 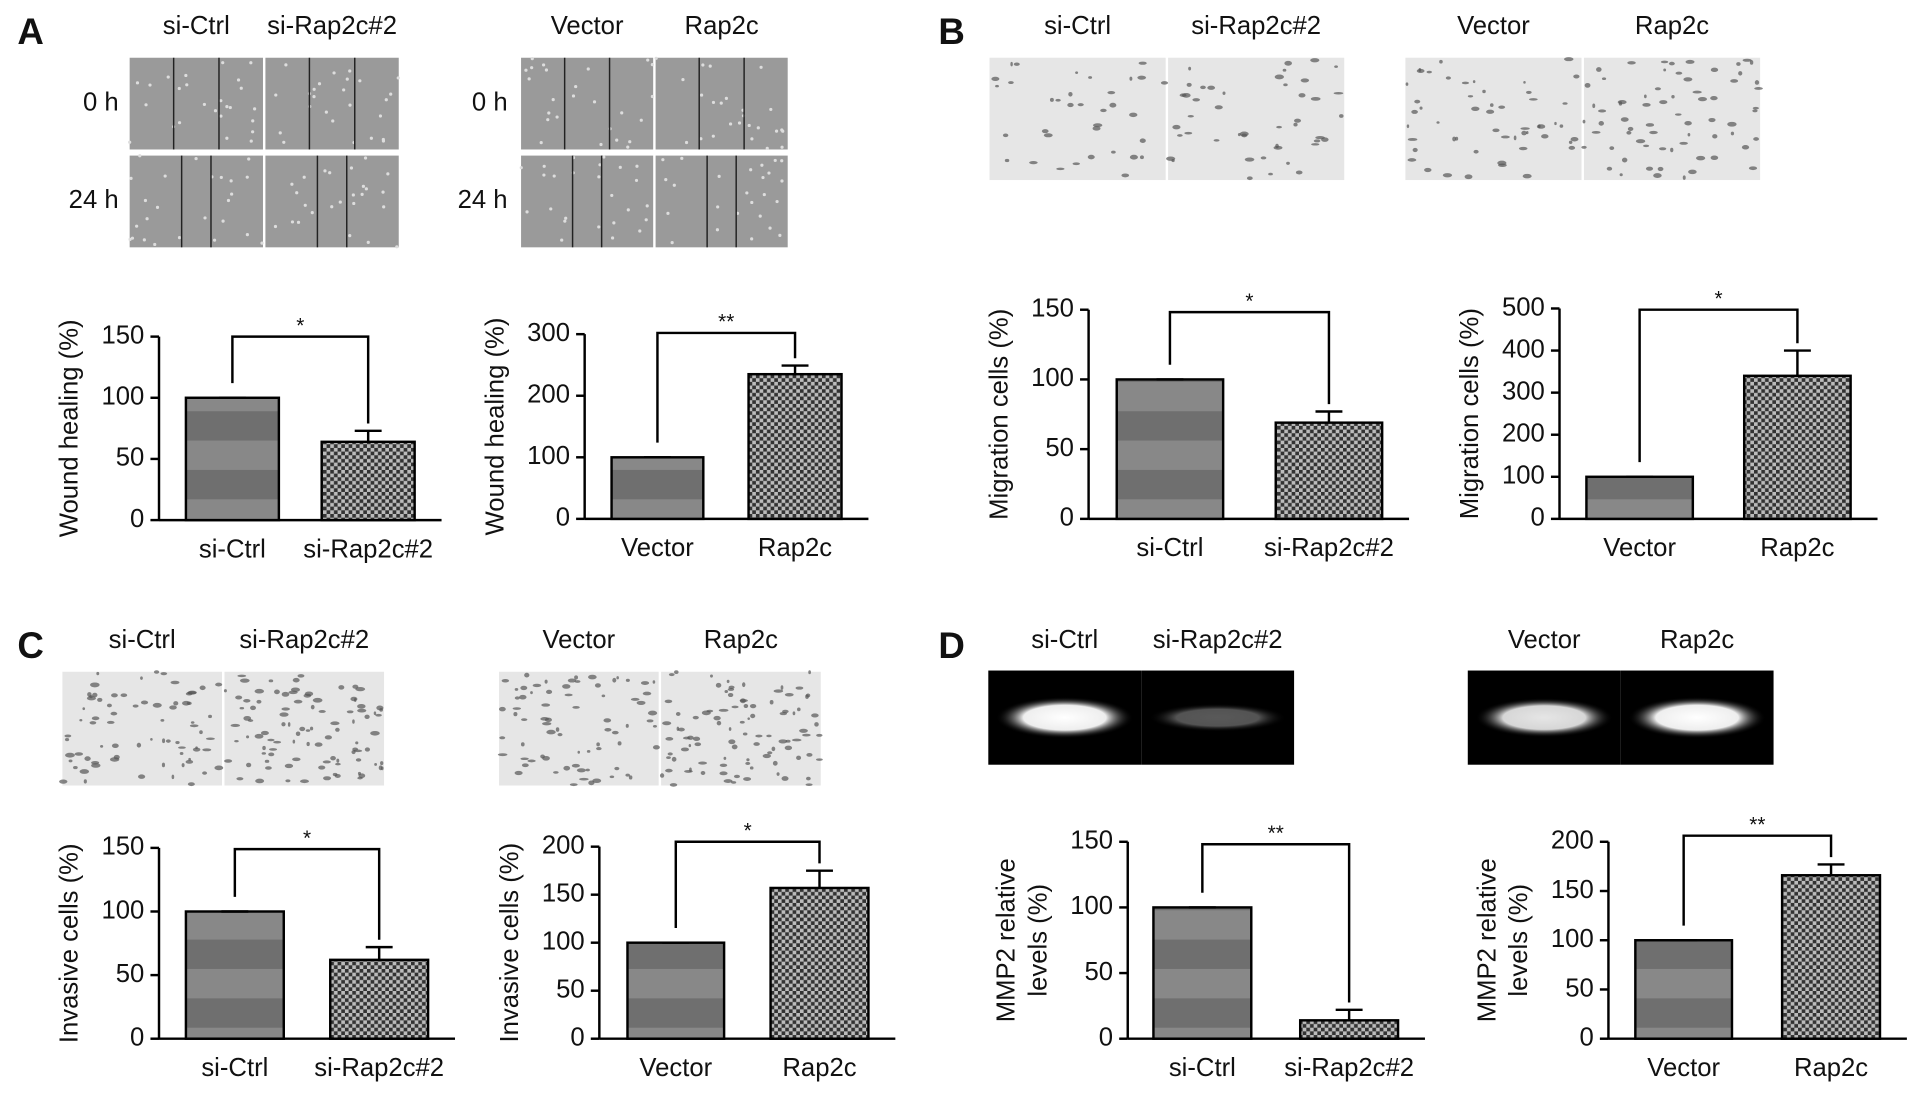 What do you see at coordinates (675, 1068) in the screenshot?
I see `x-tick-label: Vector` at bounding box center [675, 1068].